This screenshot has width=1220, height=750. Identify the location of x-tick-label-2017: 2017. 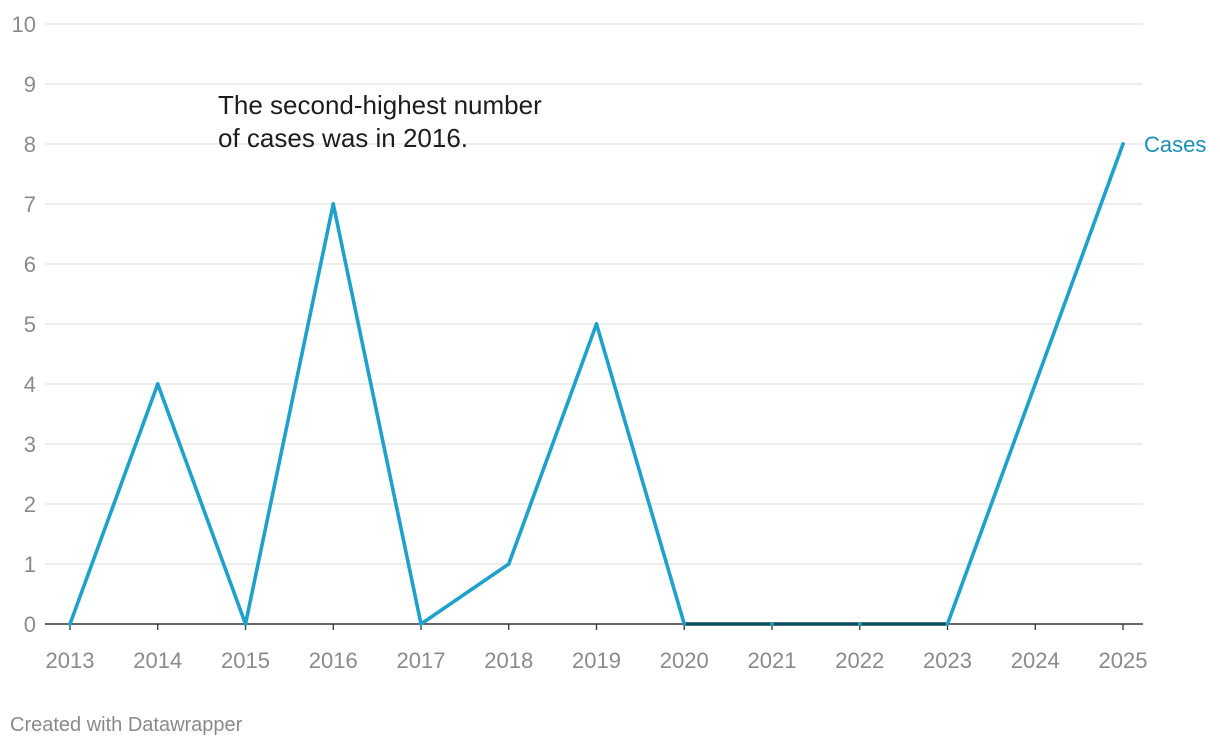
(421, 660).